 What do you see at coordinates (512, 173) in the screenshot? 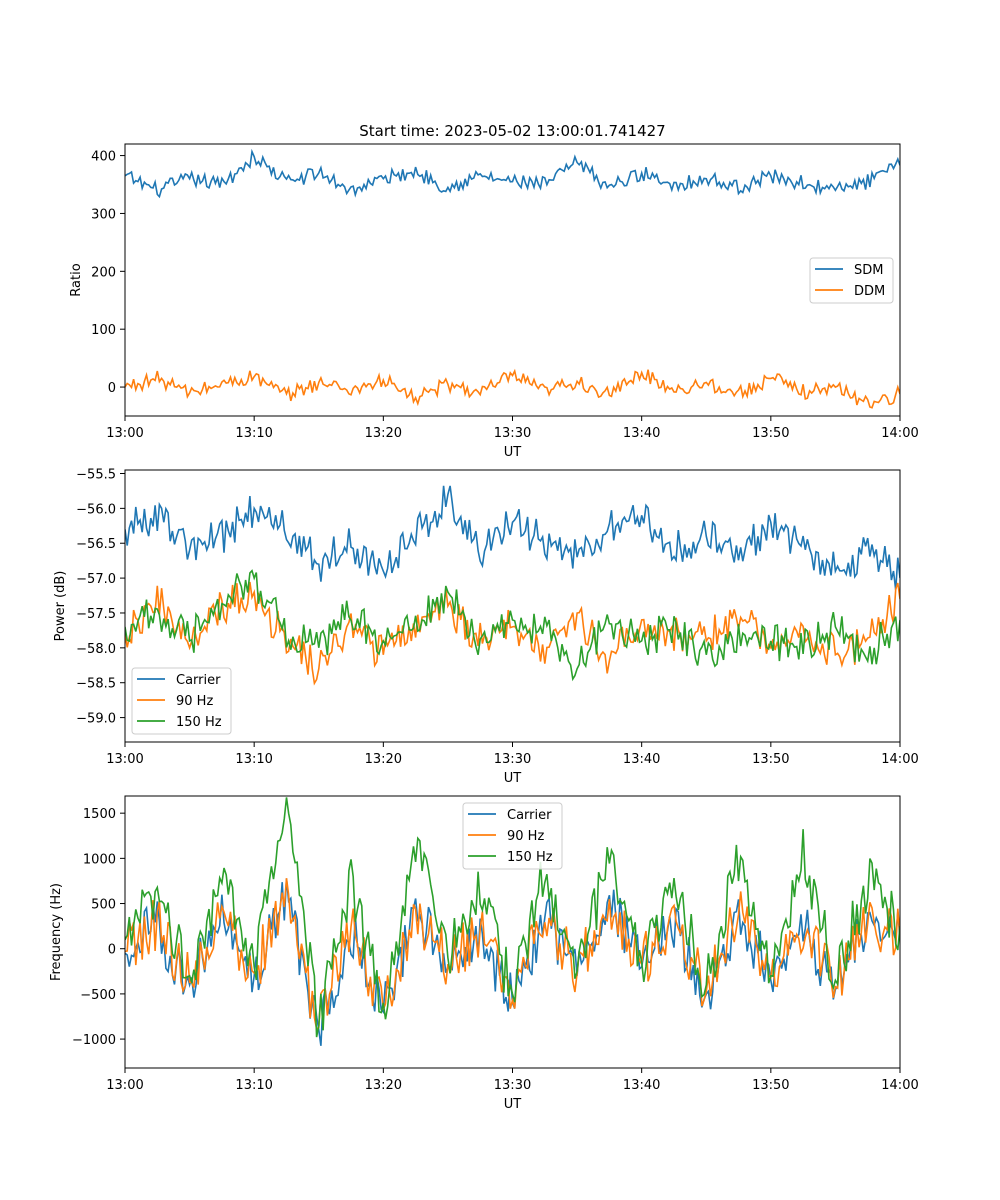
I see `series-line-sdm` at bounding box center [512, 173].